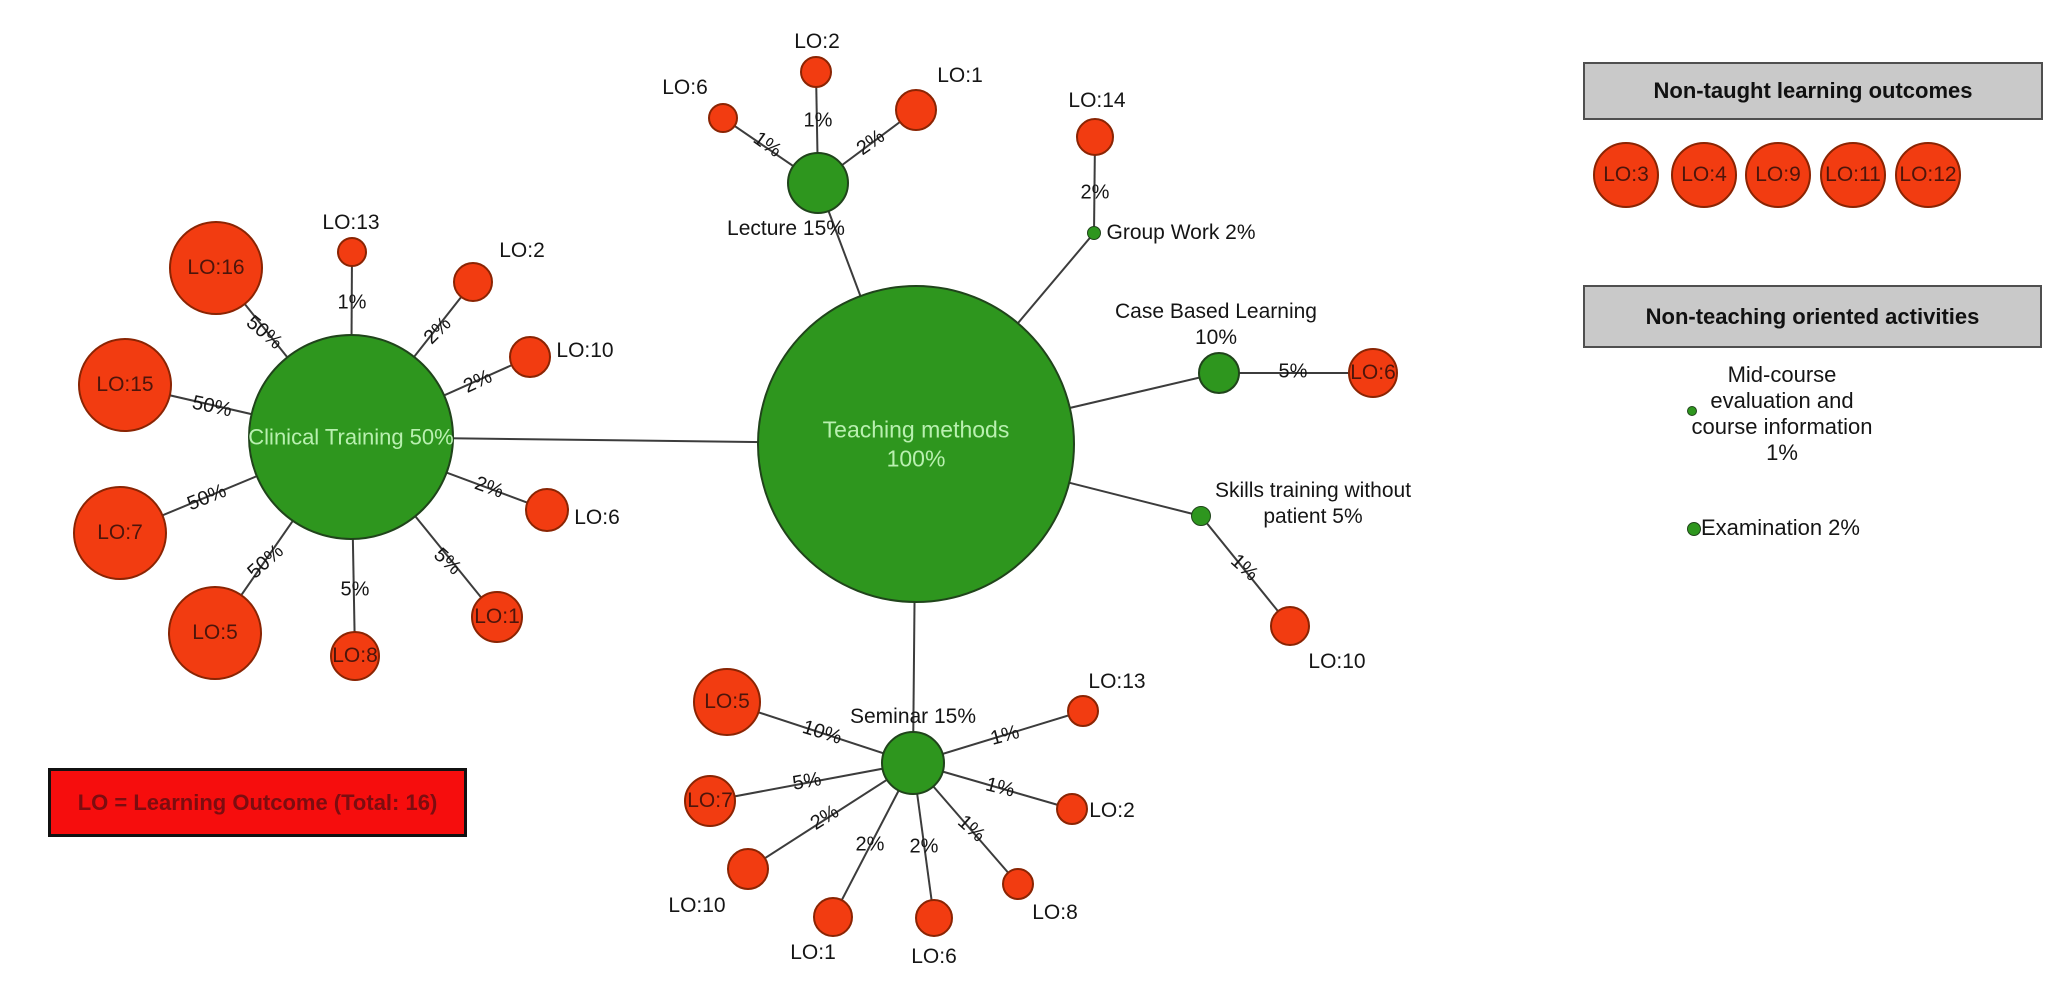 The height and width of the screenshot is (1001, 2059). I want to click on node-lecture-lo1, so click(916, 110).